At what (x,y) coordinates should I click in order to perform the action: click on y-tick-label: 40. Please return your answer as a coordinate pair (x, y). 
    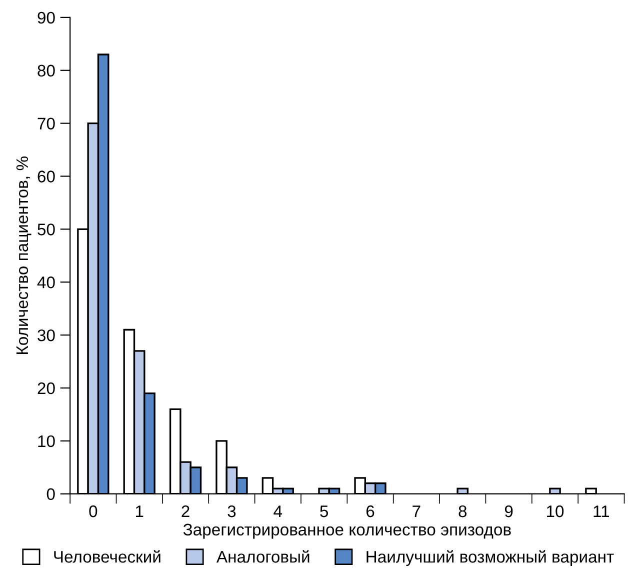
    Looking at the image, I should click on (46, 282).